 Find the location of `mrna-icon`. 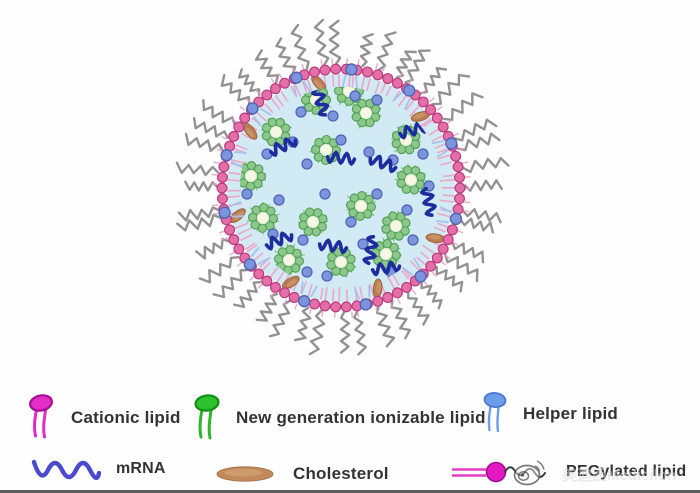

mrna-icon is located at coordinates (66, 469).